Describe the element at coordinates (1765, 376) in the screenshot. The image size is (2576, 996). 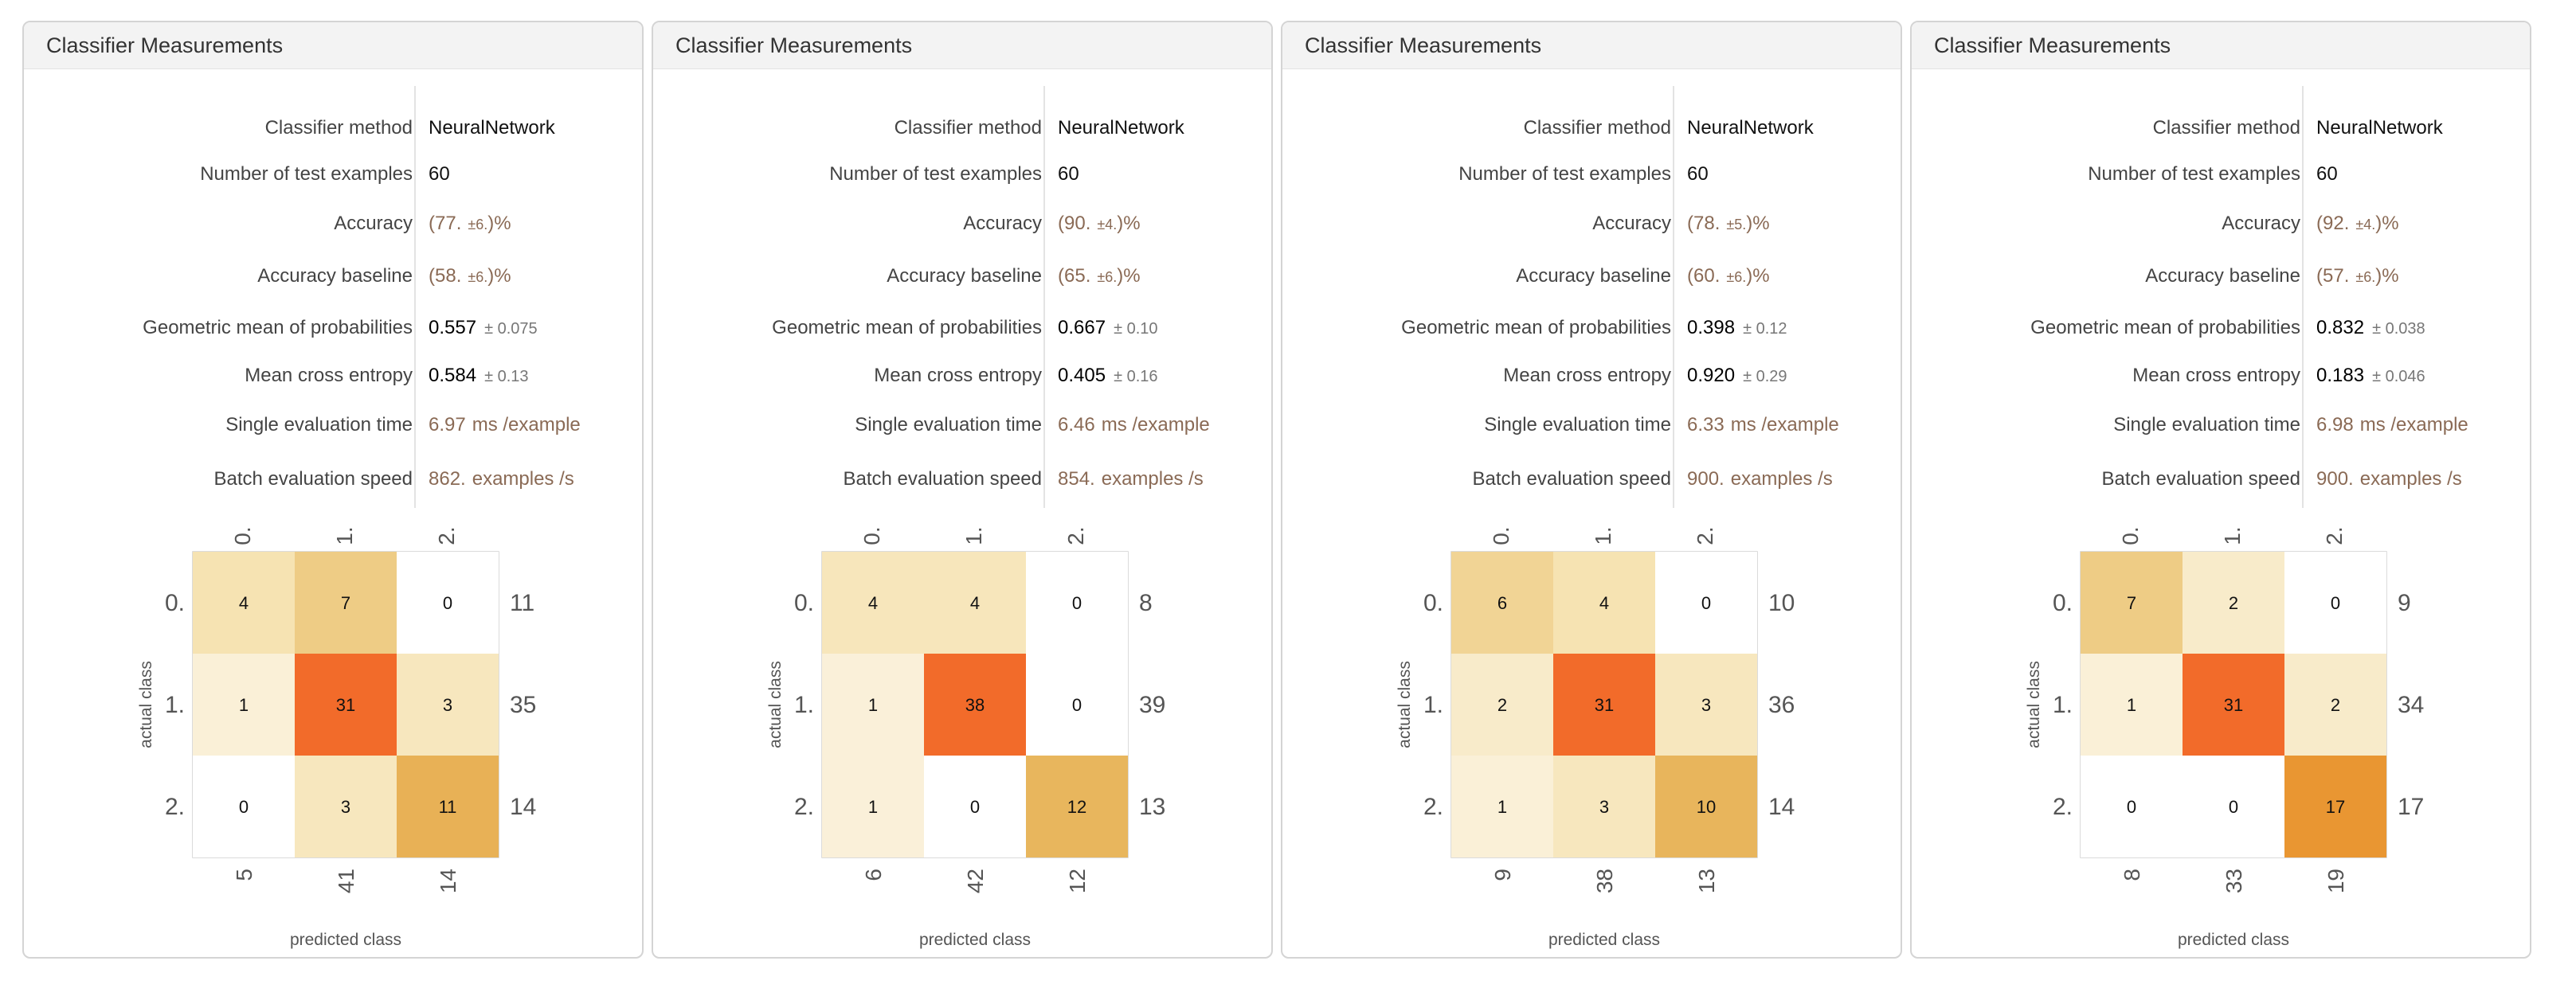
I see `value-error: ± 0.29` at that location.